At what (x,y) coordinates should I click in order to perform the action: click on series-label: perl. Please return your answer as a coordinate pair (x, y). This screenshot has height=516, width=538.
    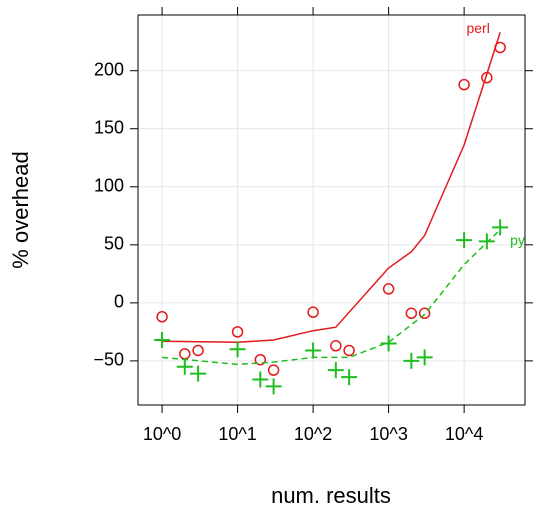
    Looking at the image, I should click on (477, 28).